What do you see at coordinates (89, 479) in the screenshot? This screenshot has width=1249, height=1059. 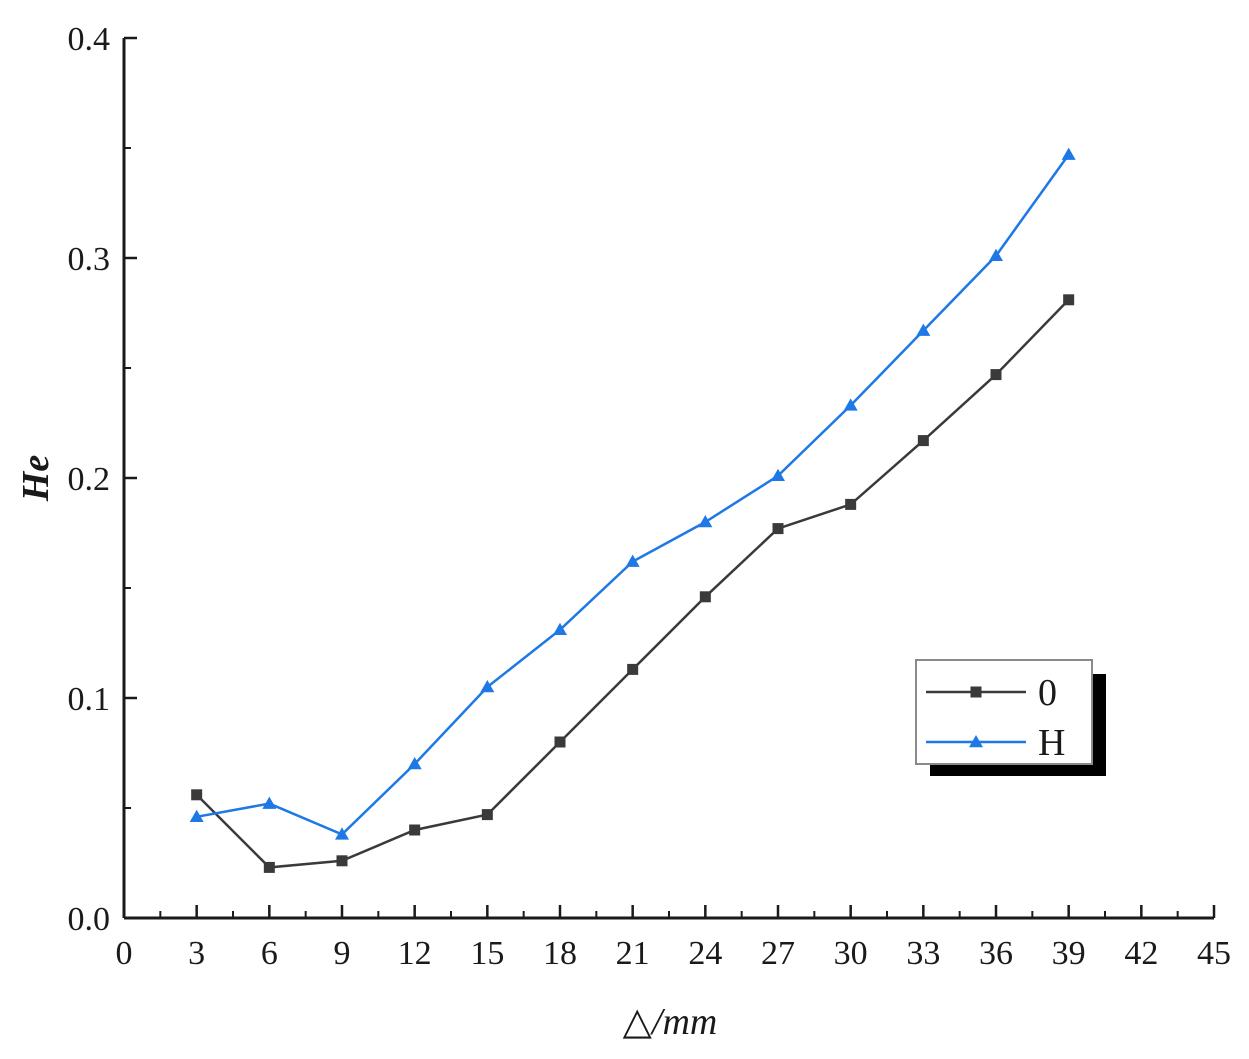 I see `y-tick-label: 0.2` at bounding box center [89, 479].